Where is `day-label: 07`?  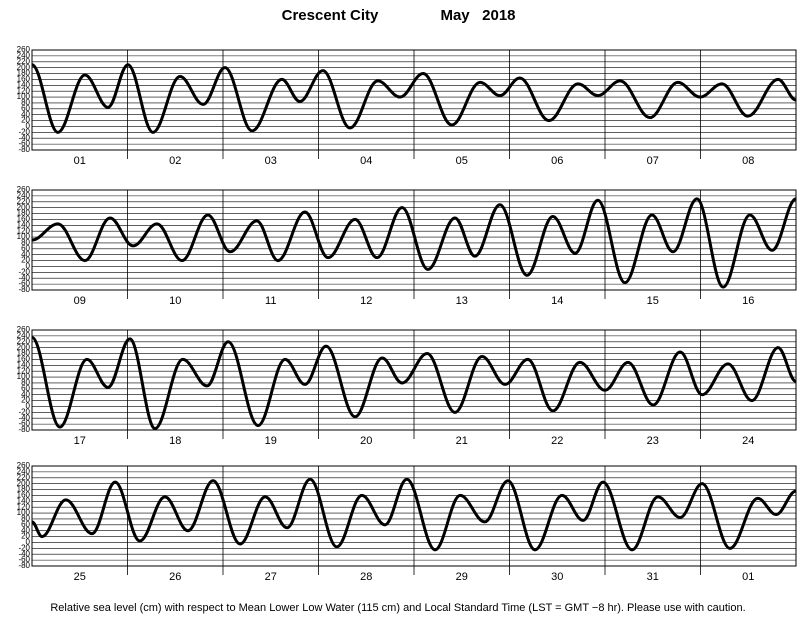 day-label: 07 is located at coordinates (653, 161).